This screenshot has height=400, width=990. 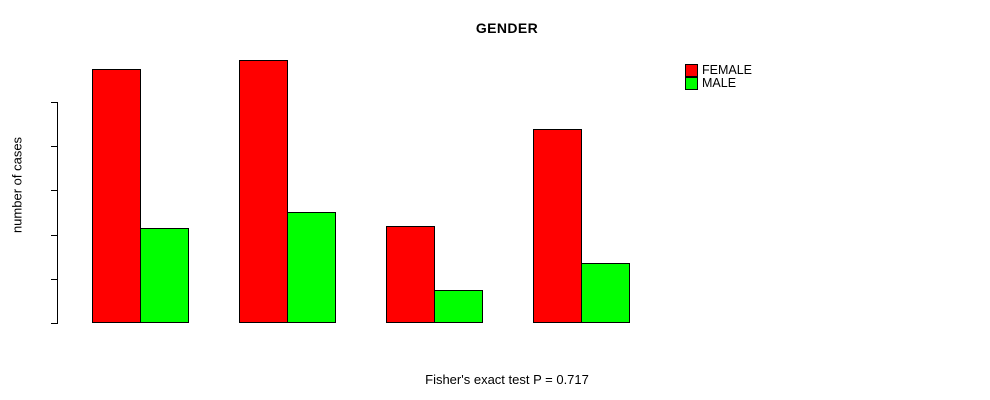 I want to click on legend-swatch-male, so click(x=691, y=83).